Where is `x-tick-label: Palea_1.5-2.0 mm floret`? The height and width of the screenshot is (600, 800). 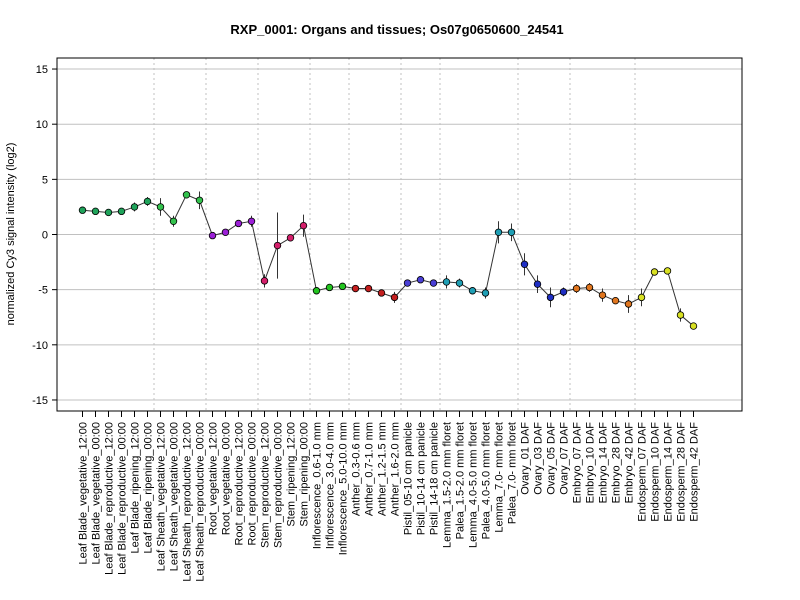 x-tick-label: Palea_1.5-2.0 mm floret is located at coordinates (461, 480).